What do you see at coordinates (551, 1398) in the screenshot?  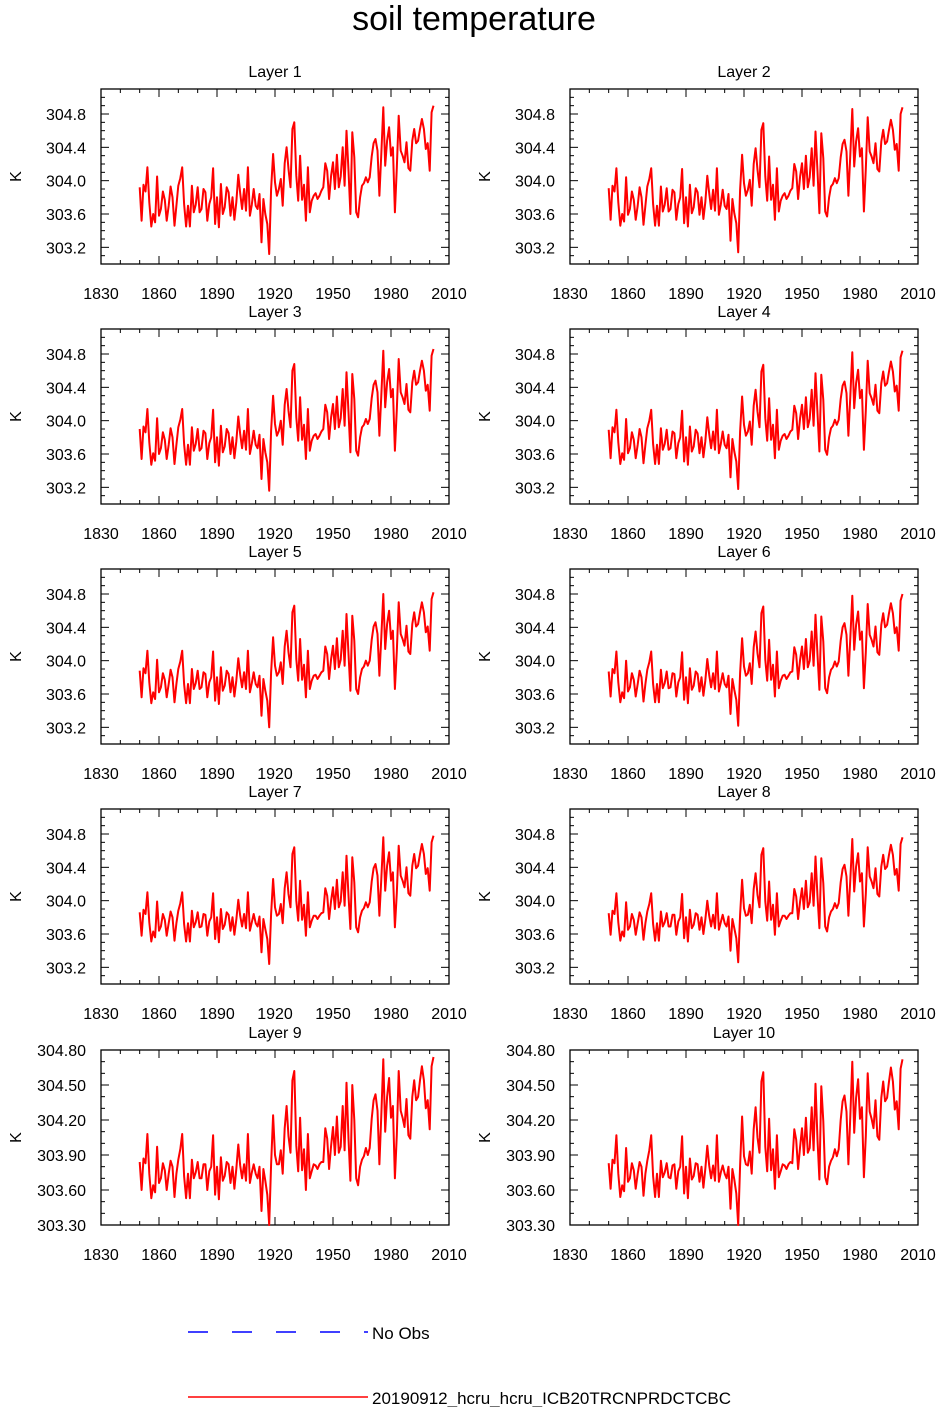 I see `legend-label-model-run: 20190912_hcru_hcru_ICB20TRCNPRDCTCBC` at bounding box center [551, 1398].